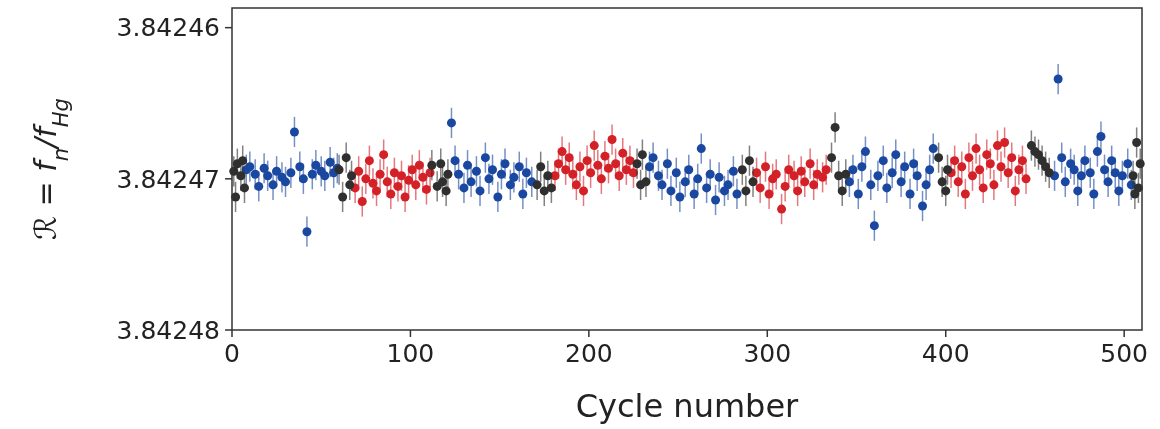 The image size is (1160, 429). Describe the element at coordinates (589, 353) in the screenshot. I see `x-tick-label: 200` at that location.